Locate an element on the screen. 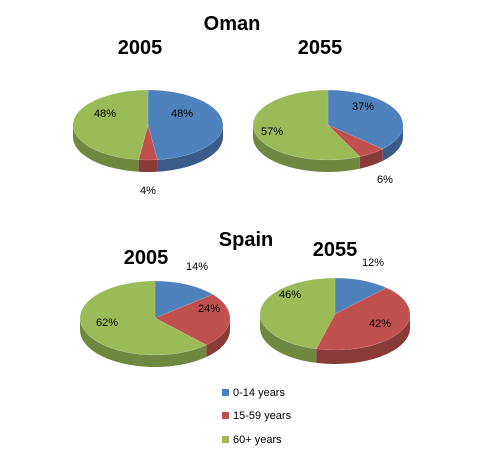 This screenshot has height=464, width=478. data-label-2-2: 62% is located at coordinates (107, 323).